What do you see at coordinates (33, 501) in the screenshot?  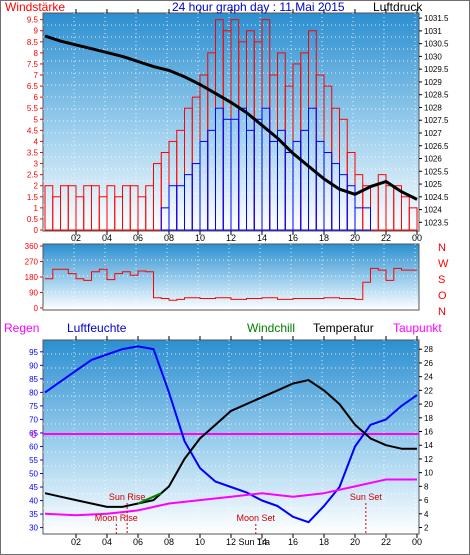 I see `humidity-tick-label: 40` at bounding box center [33, 501].